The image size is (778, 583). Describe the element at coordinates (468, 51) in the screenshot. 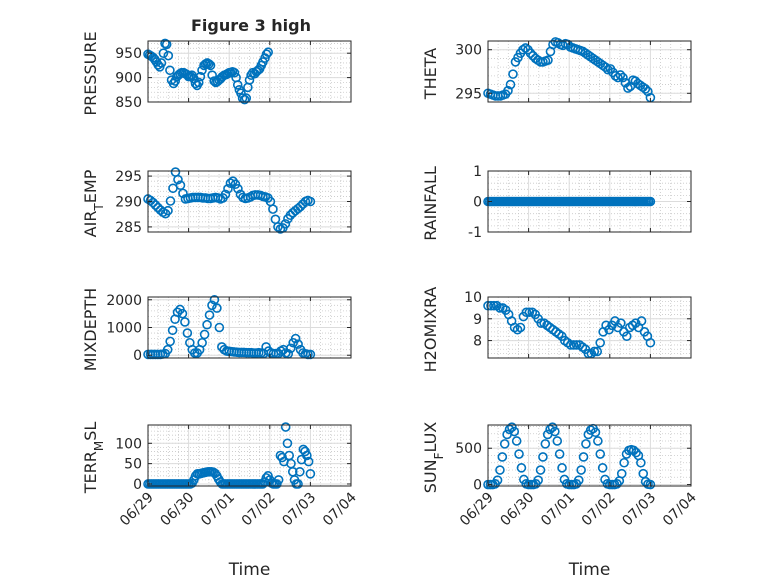

I see `y-tick-label: 300` at that location.